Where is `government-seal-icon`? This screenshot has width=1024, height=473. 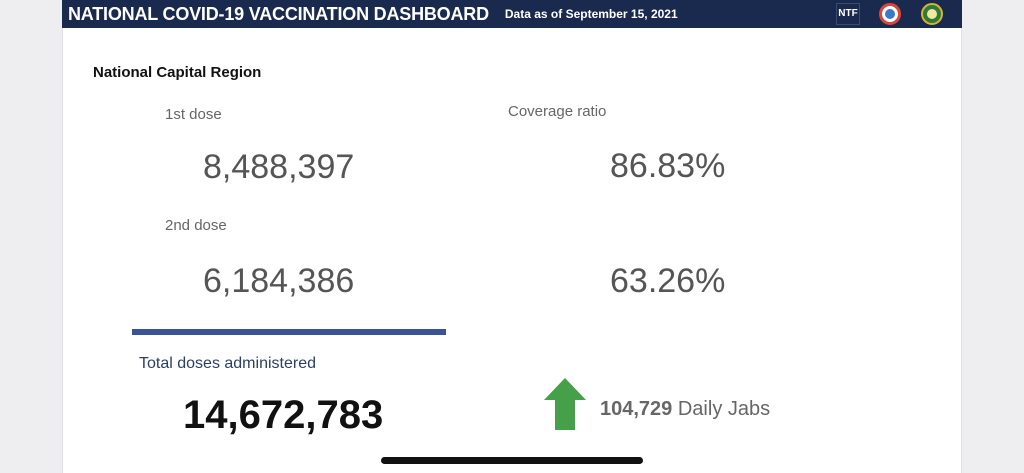 government-seal-icon is located at coordinates (932, 14).